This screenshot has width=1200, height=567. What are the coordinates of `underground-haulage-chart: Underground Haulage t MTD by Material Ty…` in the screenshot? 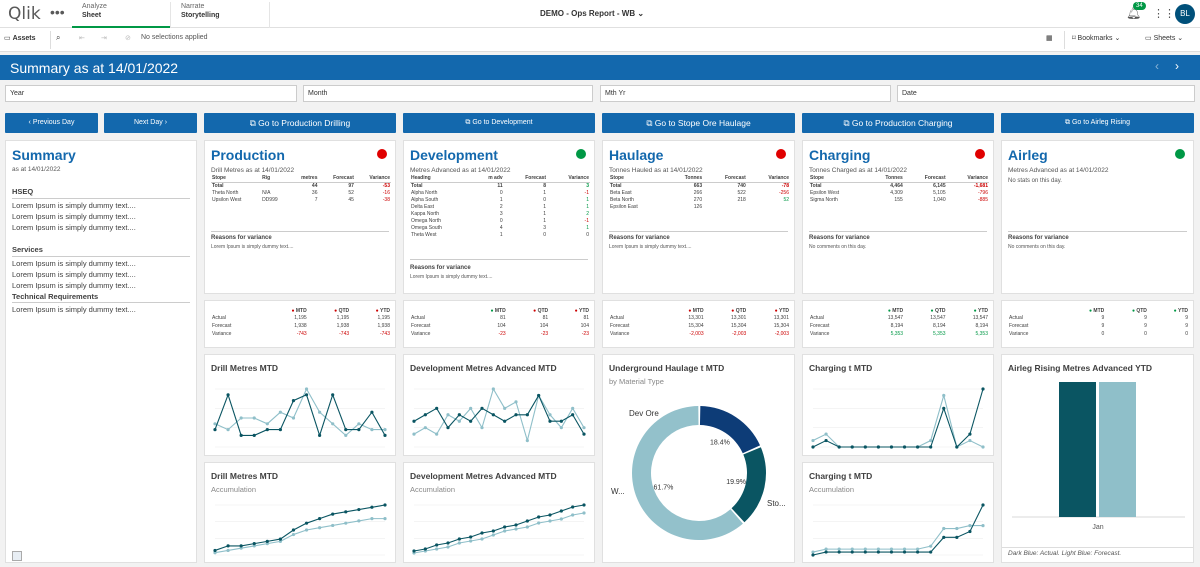 It's located at (698, 458).